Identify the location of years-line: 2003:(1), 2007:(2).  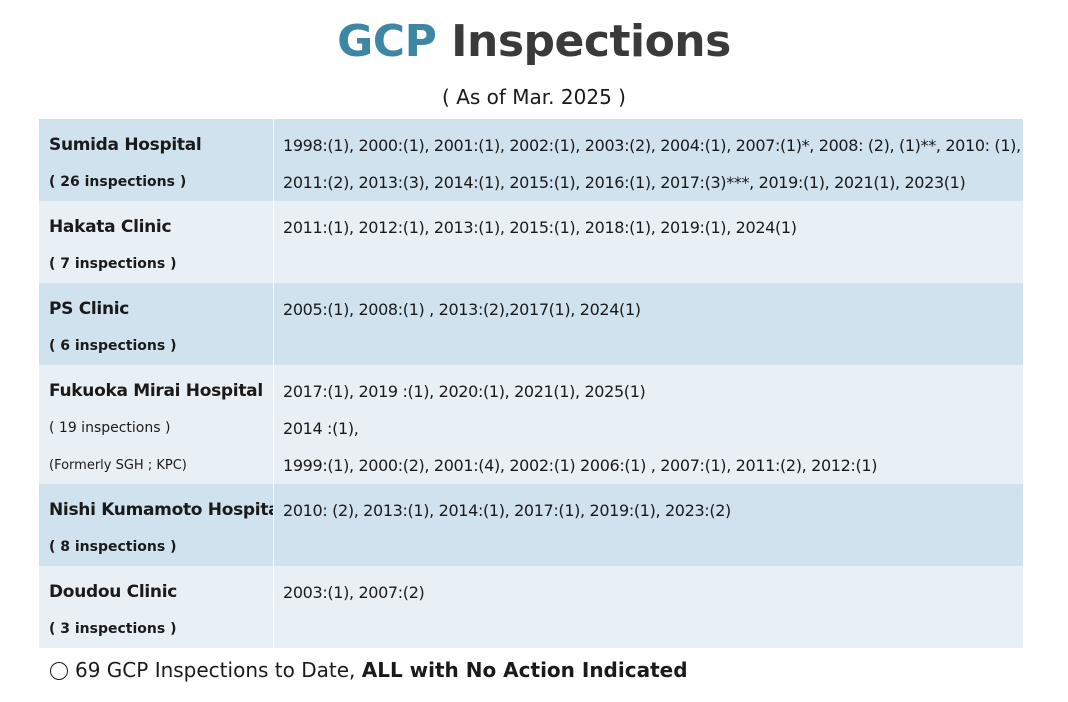
(354, 592).